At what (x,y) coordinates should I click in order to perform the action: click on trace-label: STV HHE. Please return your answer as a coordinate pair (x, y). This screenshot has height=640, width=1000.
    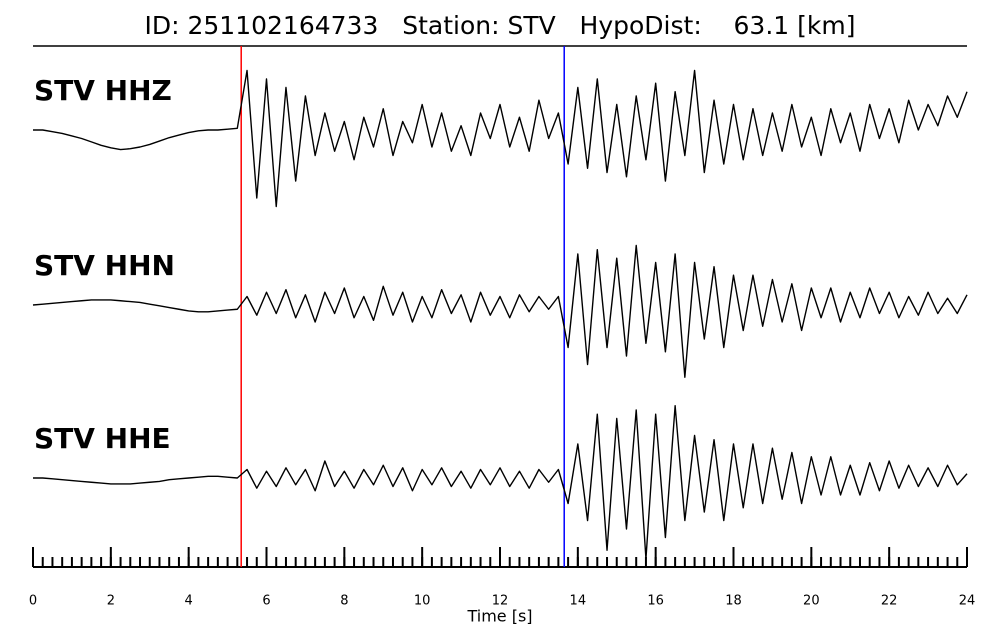
    Looking at the image, I should click on (102, 438).